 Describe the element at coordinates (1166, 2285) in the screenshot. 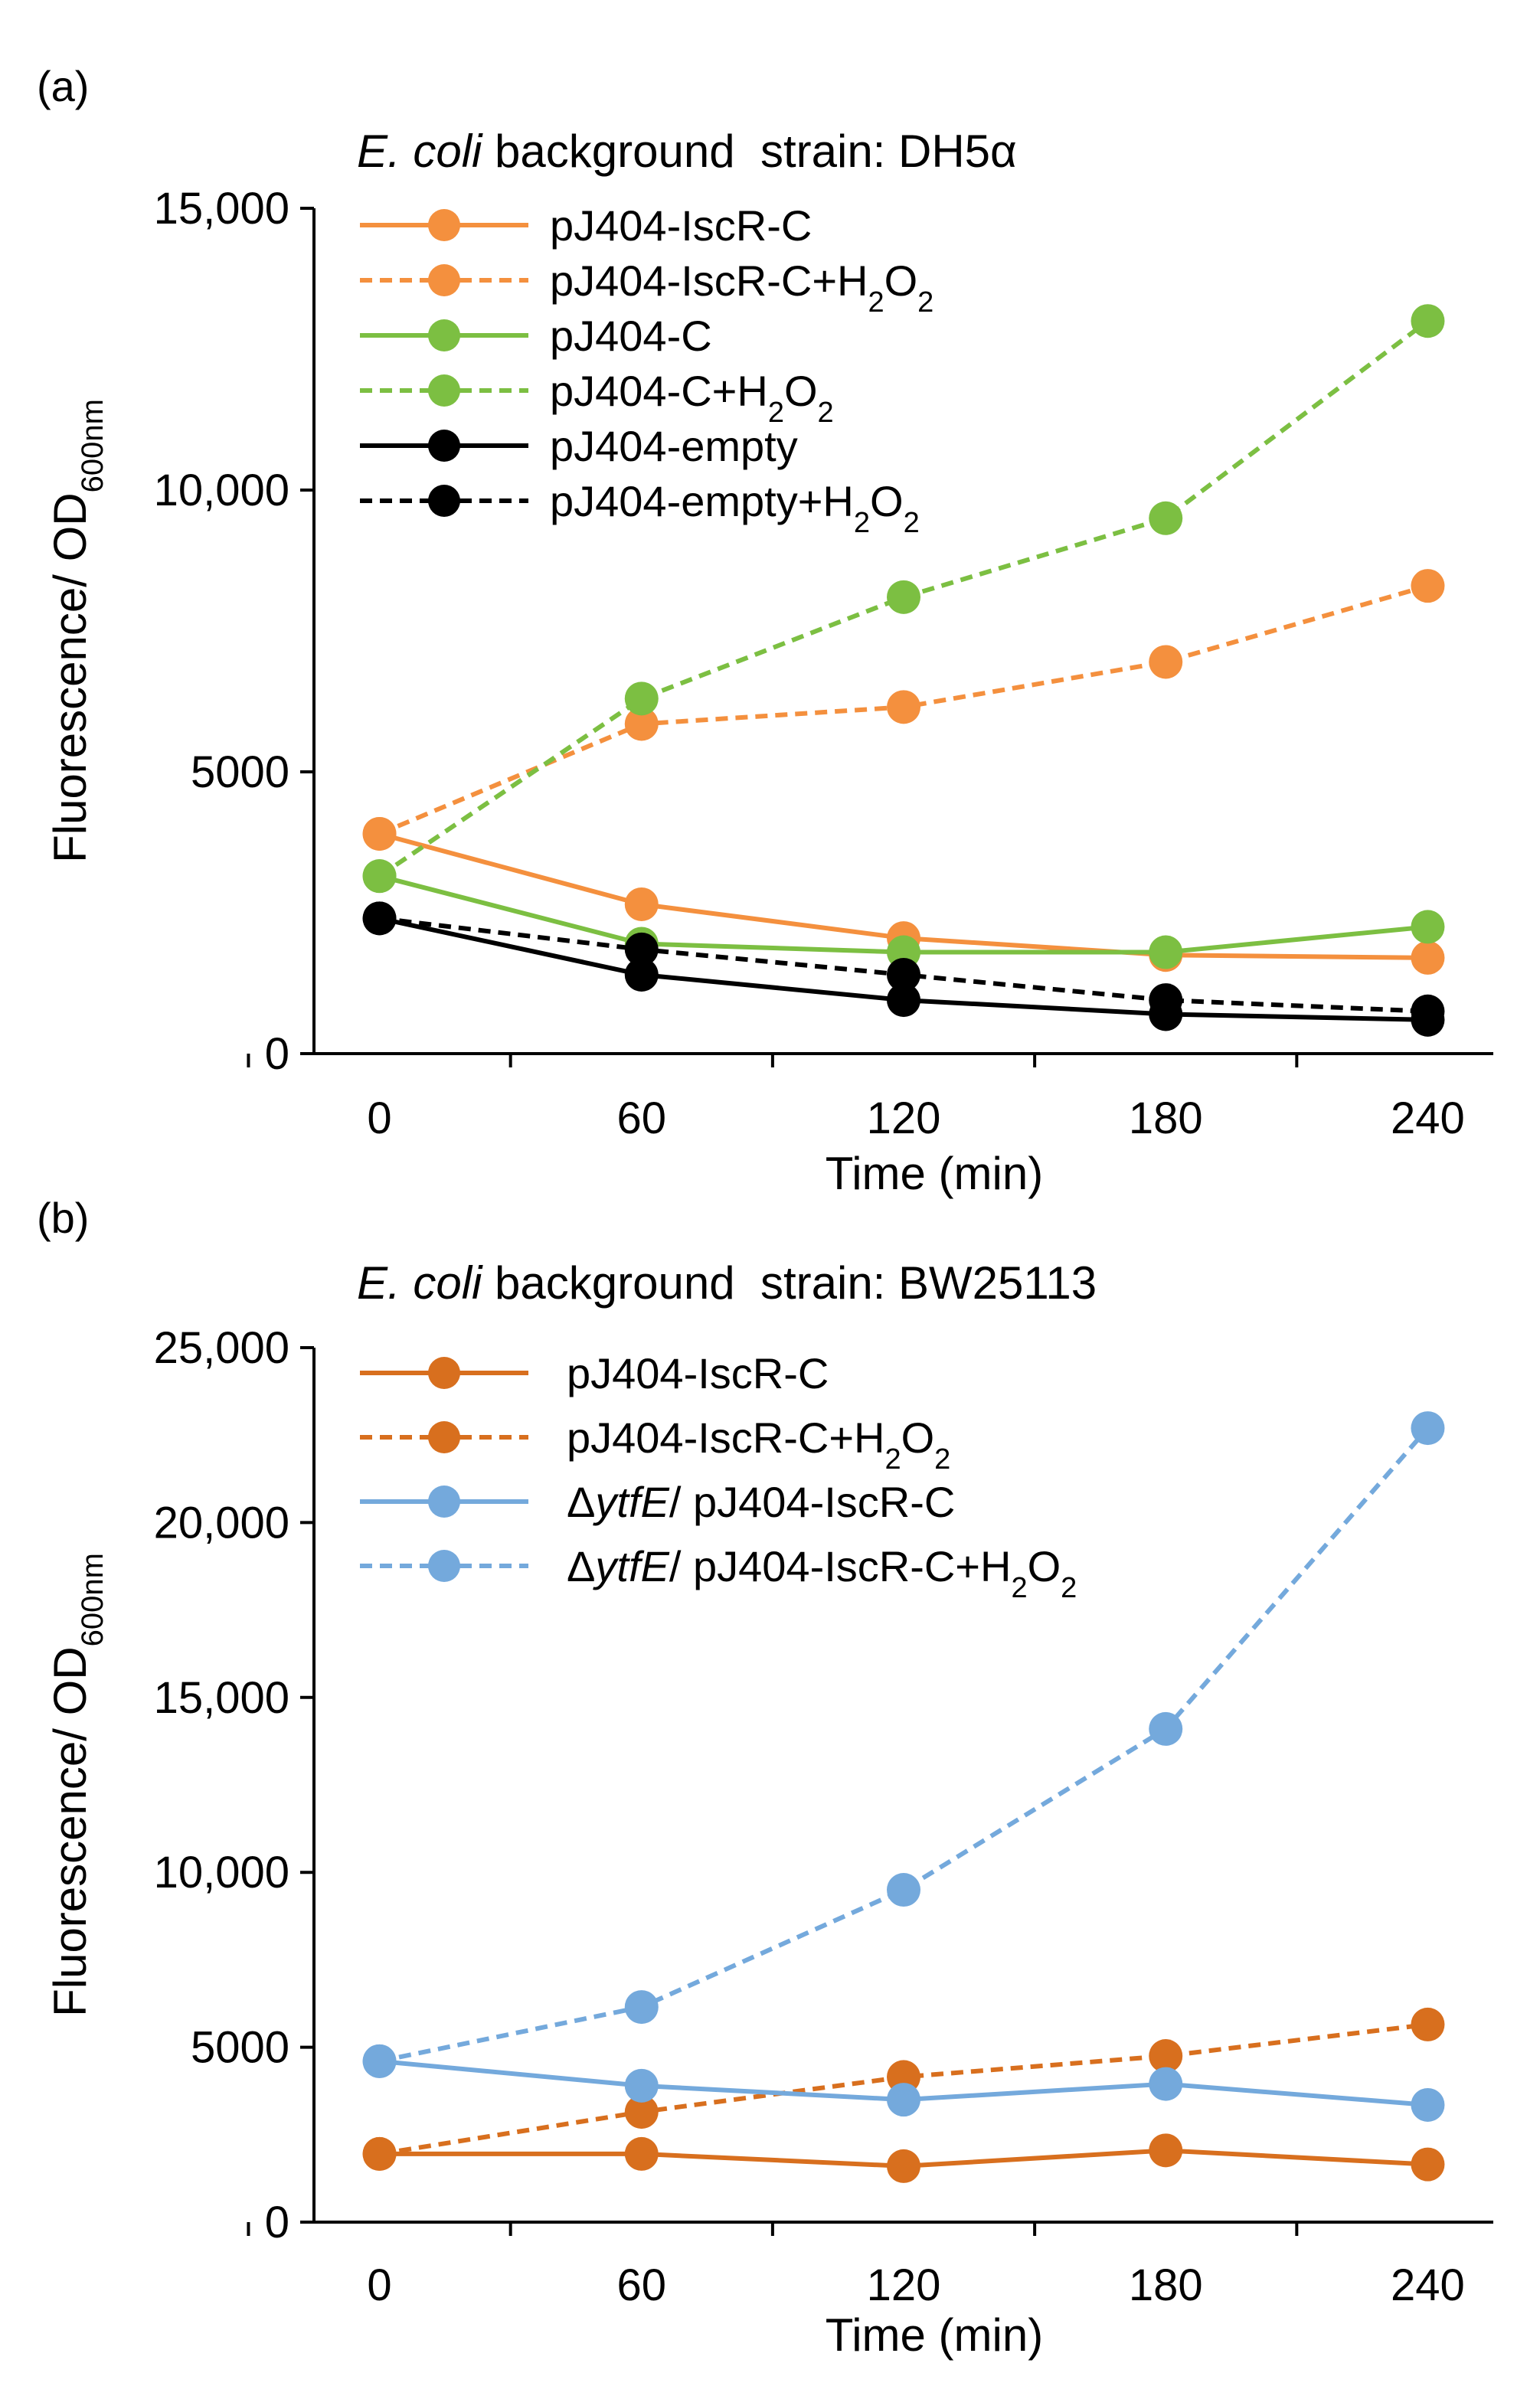

I see `x-tick-label: 180` at that location.